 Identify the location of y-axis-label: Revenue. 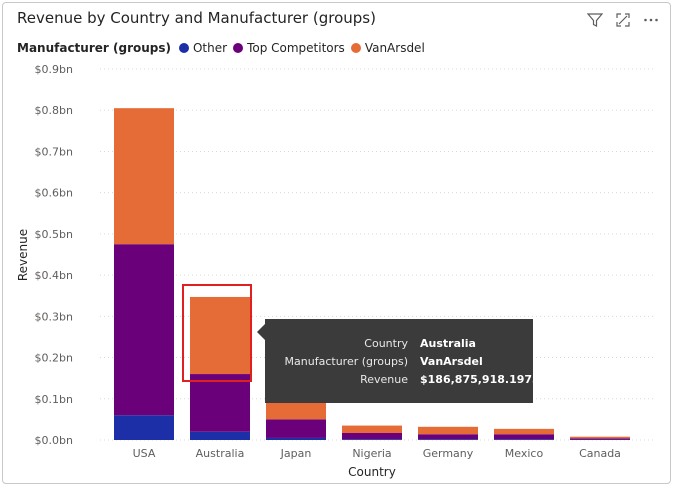
(23, 255).